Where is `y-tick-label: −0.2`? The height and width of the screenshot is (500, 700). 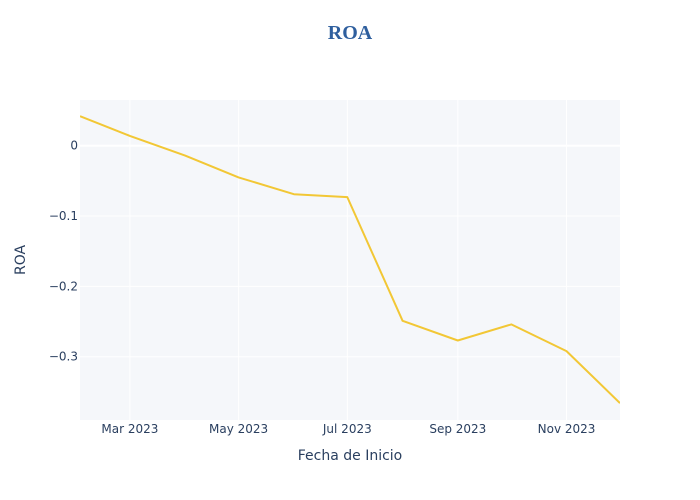 y-tick-label: −0.2 is located at coordinates (63, 286).